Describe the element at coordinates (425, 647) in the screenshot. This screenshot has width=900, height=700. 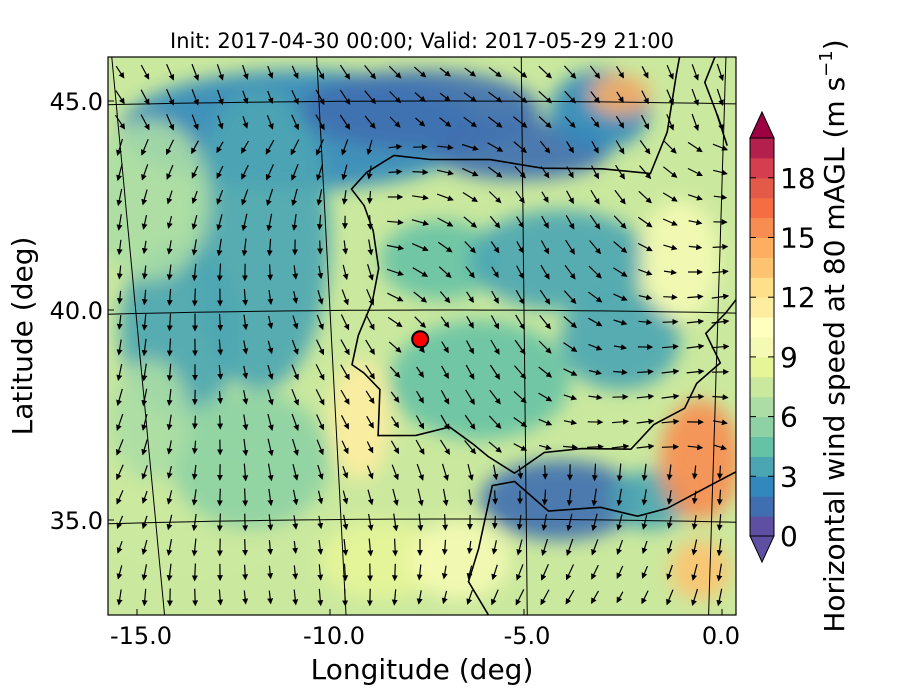
I see `x-axis: -15.0 -10.0 -5.0 0.0 Longitude (deg)` at that location.